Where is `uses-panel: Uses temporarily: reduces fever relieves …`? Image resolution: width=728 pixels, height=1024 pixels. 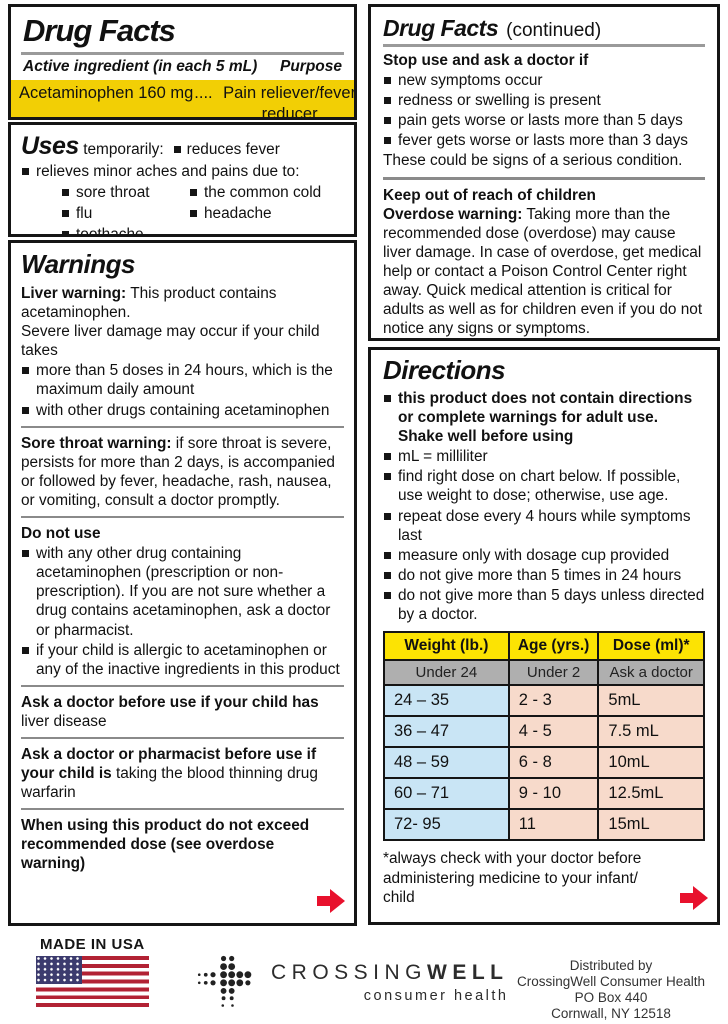 uses-panel: Uses temporarily: reduces fever relieves … is located at coordinates (182, 179).